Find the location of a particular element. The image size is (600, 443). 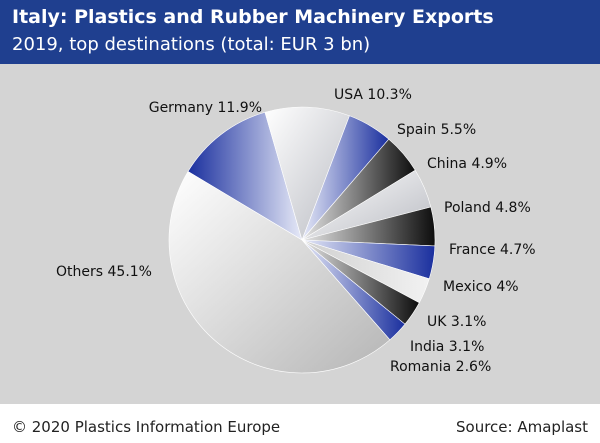

slice-label-spain: Spain 5.5% is located at coordinates (436, 130).